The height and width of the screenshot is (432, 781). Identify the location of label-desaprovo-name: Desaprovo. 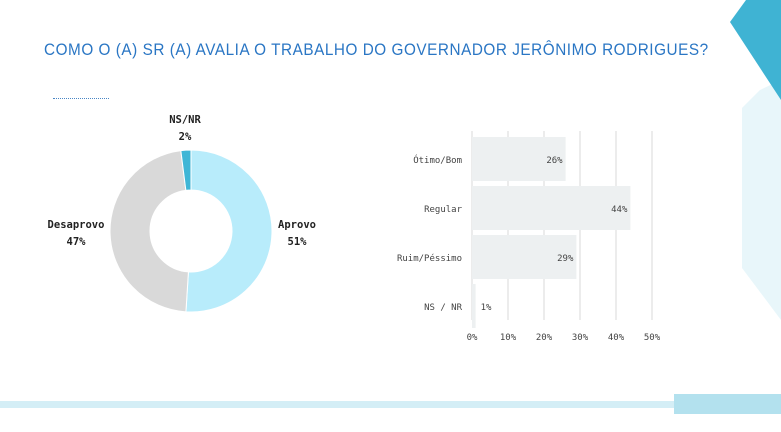
(76, 225).